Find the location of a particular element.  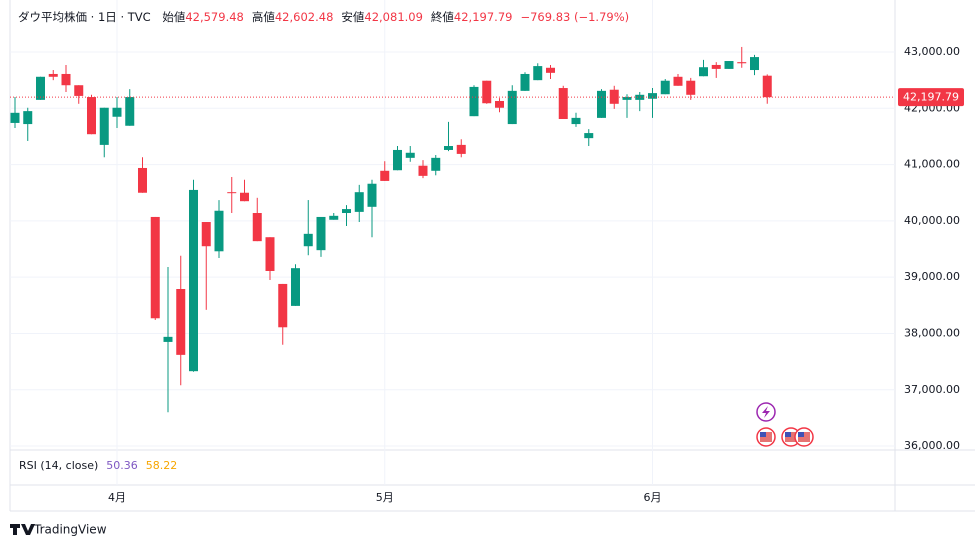

indicator-value: 58.22 is located at coordinates (162, 465).